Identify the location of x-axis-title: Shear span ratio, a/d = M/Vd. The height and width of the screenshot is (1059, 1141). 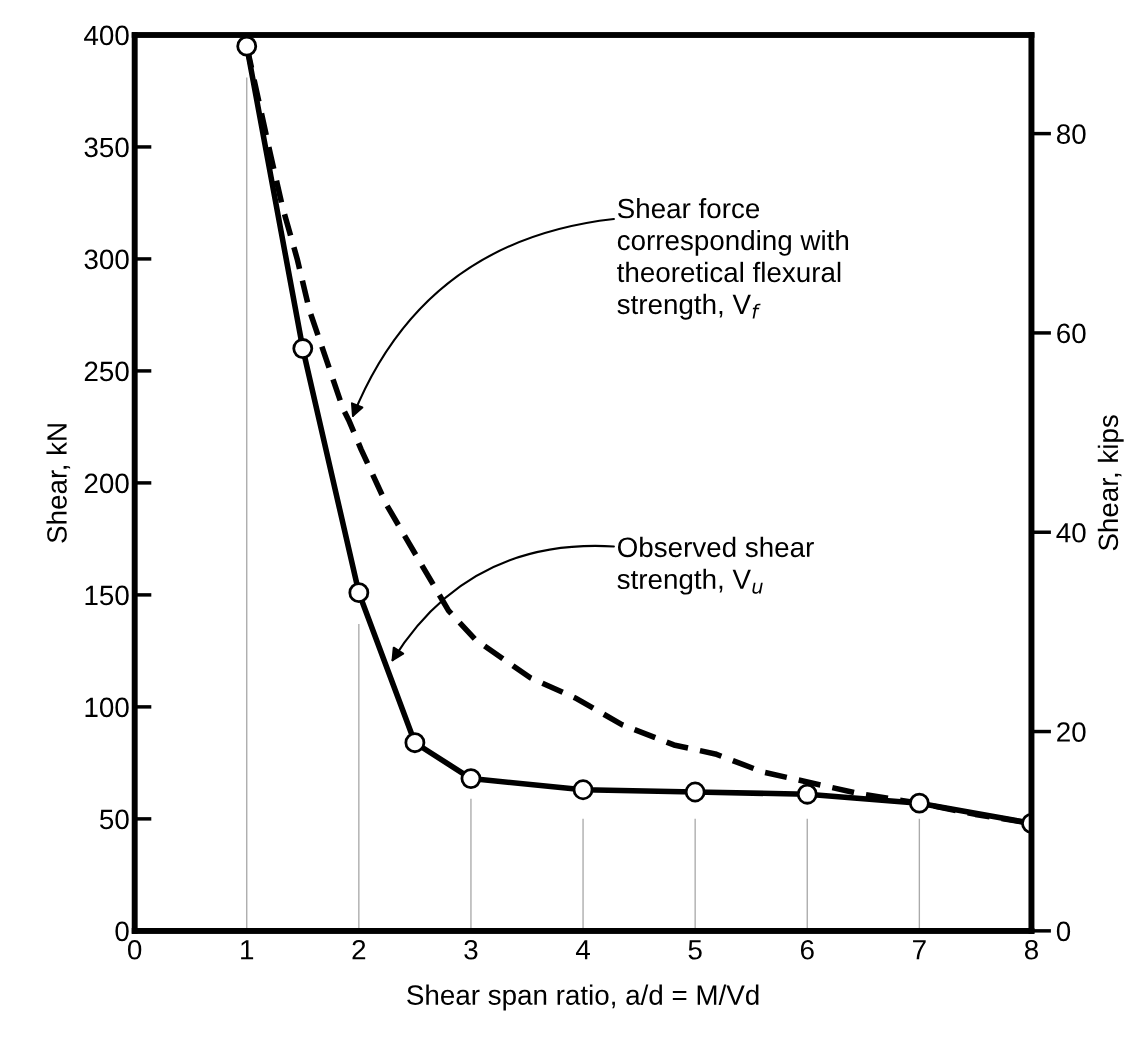
(583, 997).